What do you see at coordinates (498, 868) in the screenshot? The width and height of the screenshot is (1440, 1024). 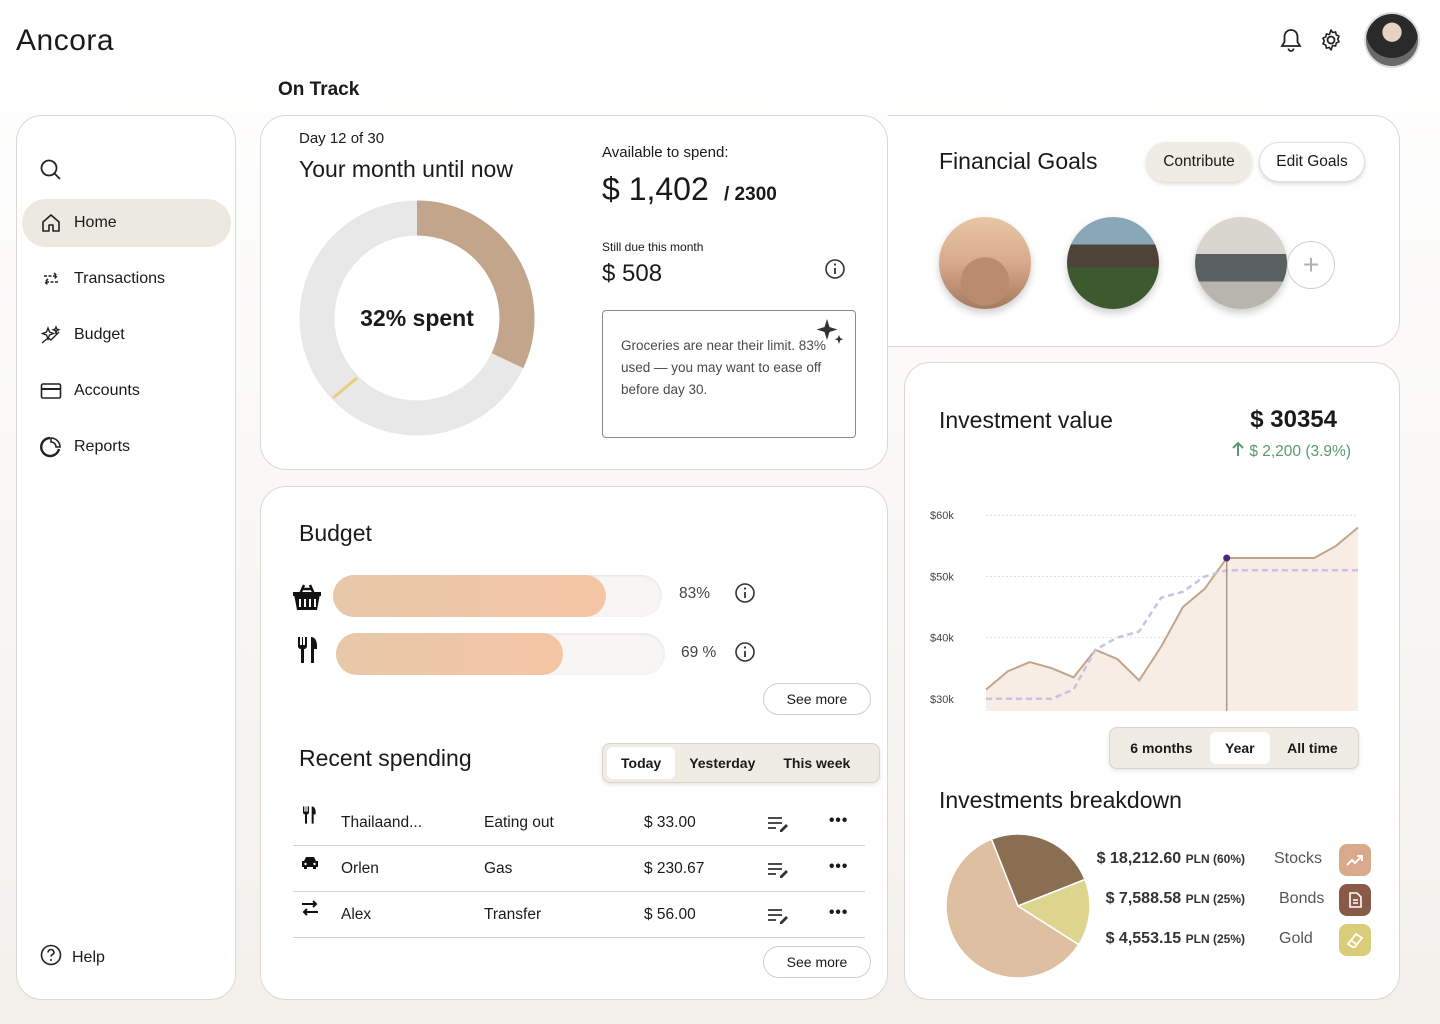 I see `tx-category: Gas` at bounding box center [498, 868].